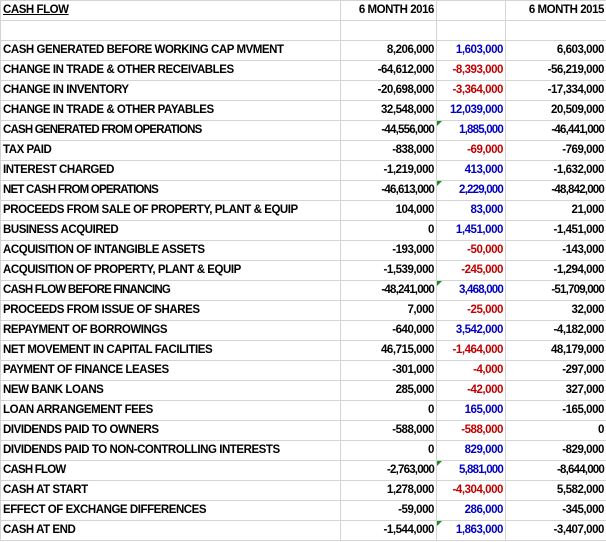  Describe the element at coordinates (388, 390) in the screenshot. I see `cell-2016: 285,000` at that location.